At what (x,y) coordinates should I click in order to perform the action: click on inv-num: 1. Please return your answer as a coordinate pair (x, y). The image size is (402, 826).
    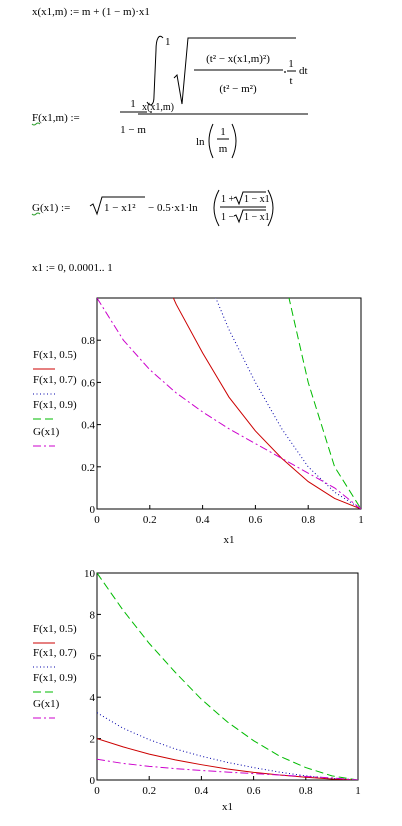
    Looking at the image, I should click on (291, 64).